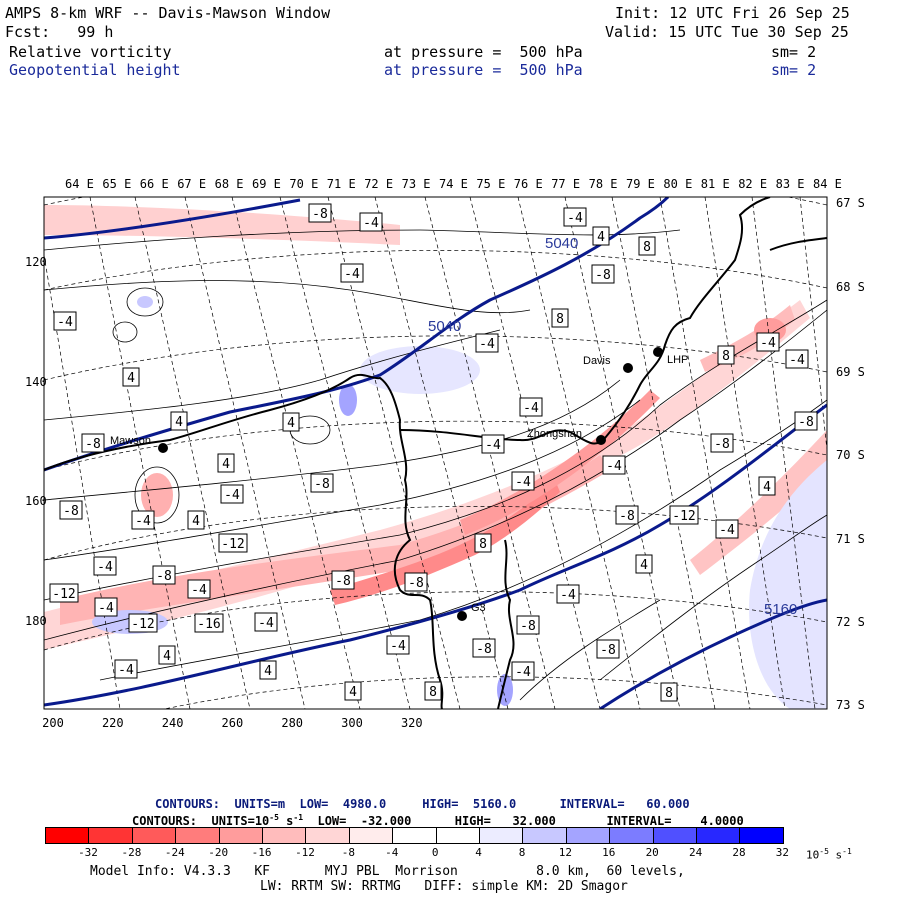 The height and width of the screenshot is (900, 900). What do you see at coordinates (168, 13) in the screenshot?
I see `map-title: AMPS 8-km WRF -- Davis-Mawson Window` at bounding box center [168, 13].